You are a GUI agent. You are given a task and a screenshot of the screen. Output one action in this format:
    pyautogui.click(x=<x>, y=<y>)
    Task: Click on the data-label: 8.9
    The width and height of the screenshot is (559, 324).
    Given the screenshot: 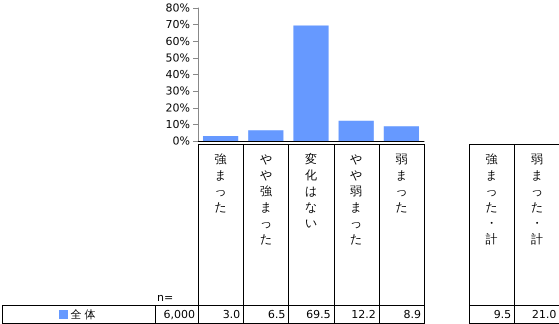 What is the action you would take?
    pyautogui.click(x=401, y=314)
    